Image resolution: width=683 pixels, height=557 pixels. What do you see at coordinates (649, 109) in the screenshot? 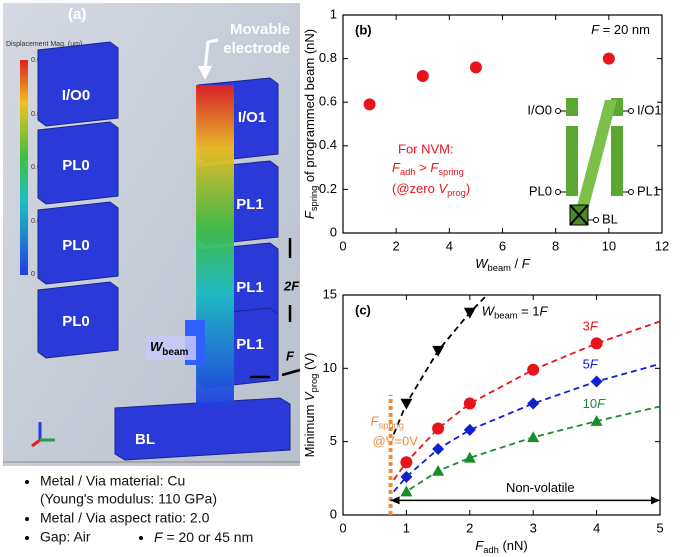
I see `diagram-label: I/O1` at bounding box center [649, 109].